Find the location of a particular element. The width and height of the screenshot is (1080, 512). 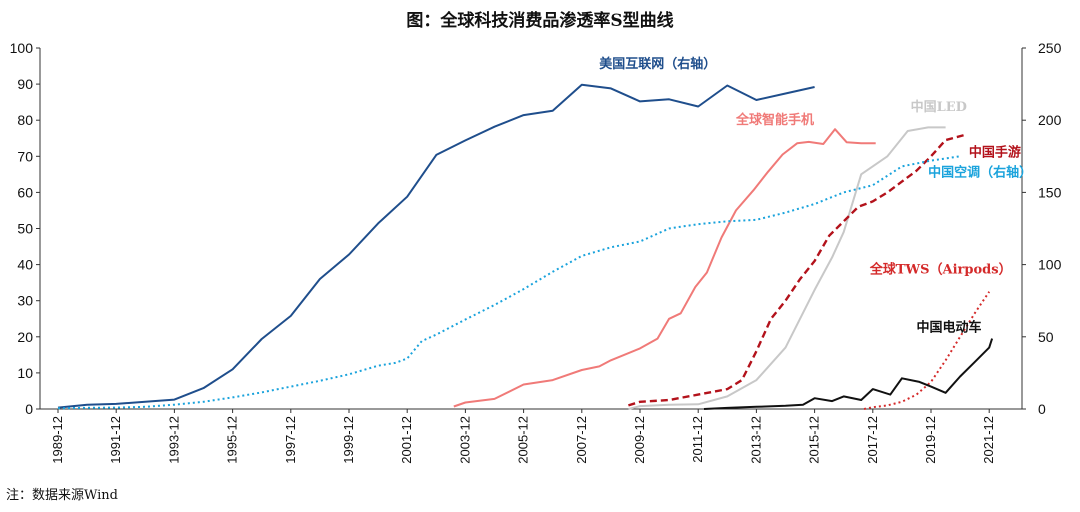

x-tick-label: 1991-12 is located at coordinates (115, 440).